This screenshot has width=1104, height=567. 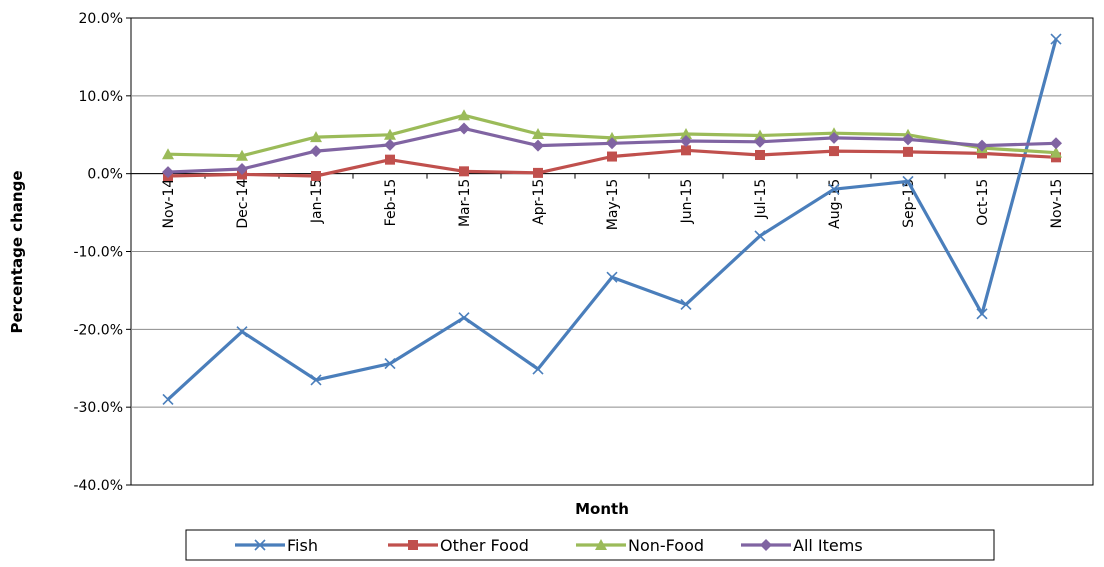 I want to click on legend-label: Non-Food, so click(x=666, y=545).